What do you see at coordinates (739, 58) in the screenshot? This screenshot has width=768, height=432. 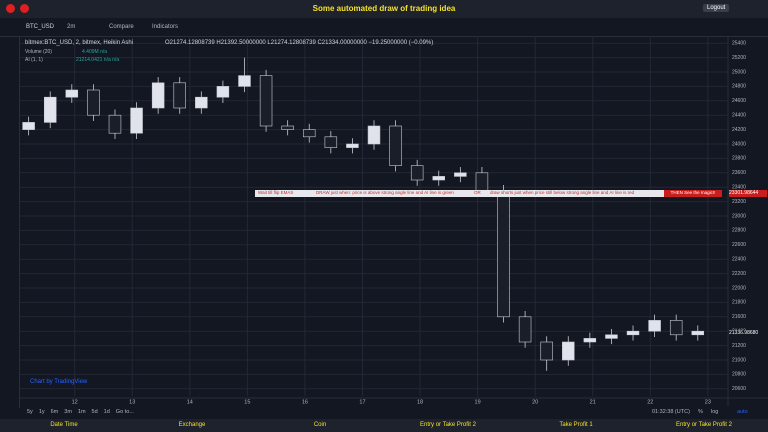 I see `y-tick-label: 25200` at bounding box center [739, 58].